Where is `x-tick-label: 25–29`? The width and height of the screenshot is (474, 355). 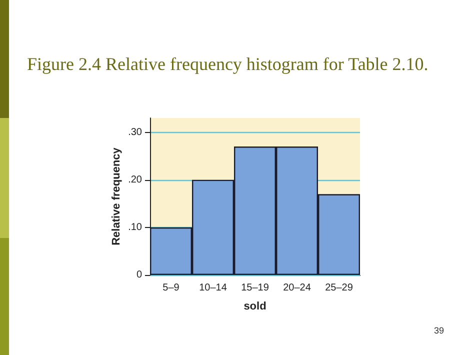
x-tick-label: 25–29 is located at coordinates (339, 288).